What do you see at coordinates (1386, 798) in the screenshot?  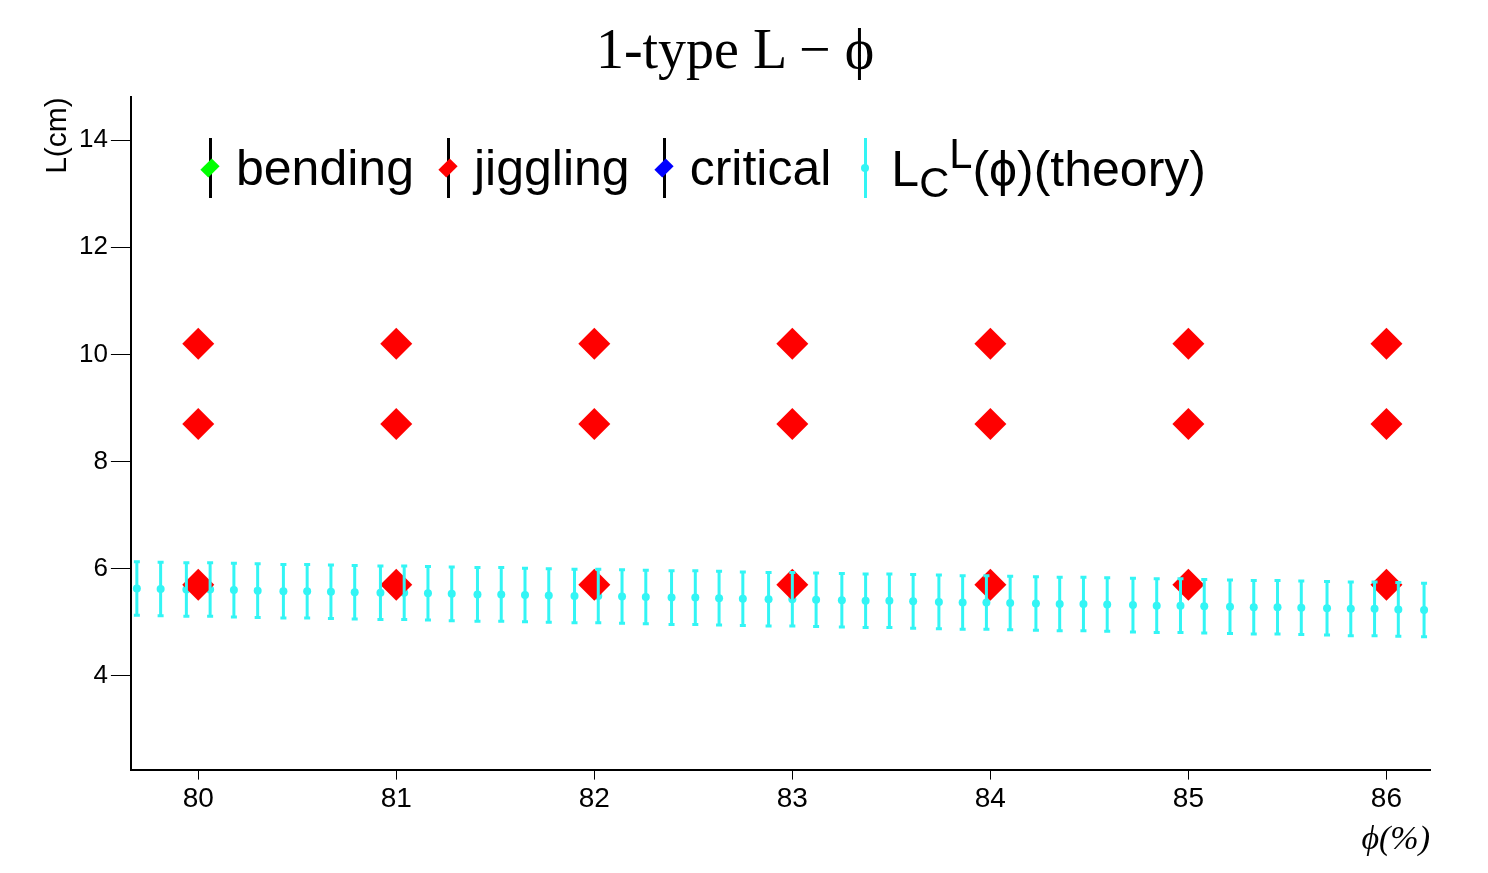 I see `x-tick-label: 86` at bounding box center [1386, 798].